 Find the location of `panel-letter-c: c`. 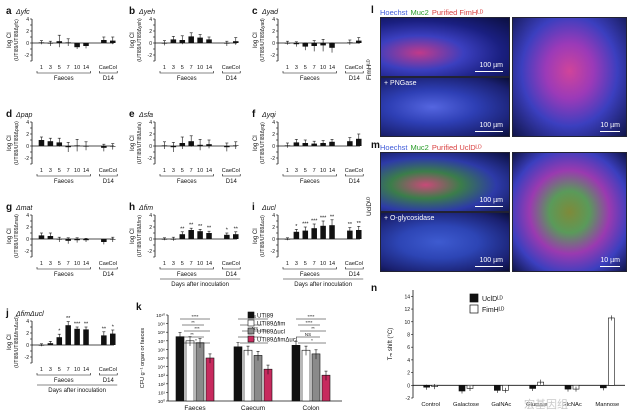

panel-letter-c: c is located at coordinates (255, 11).